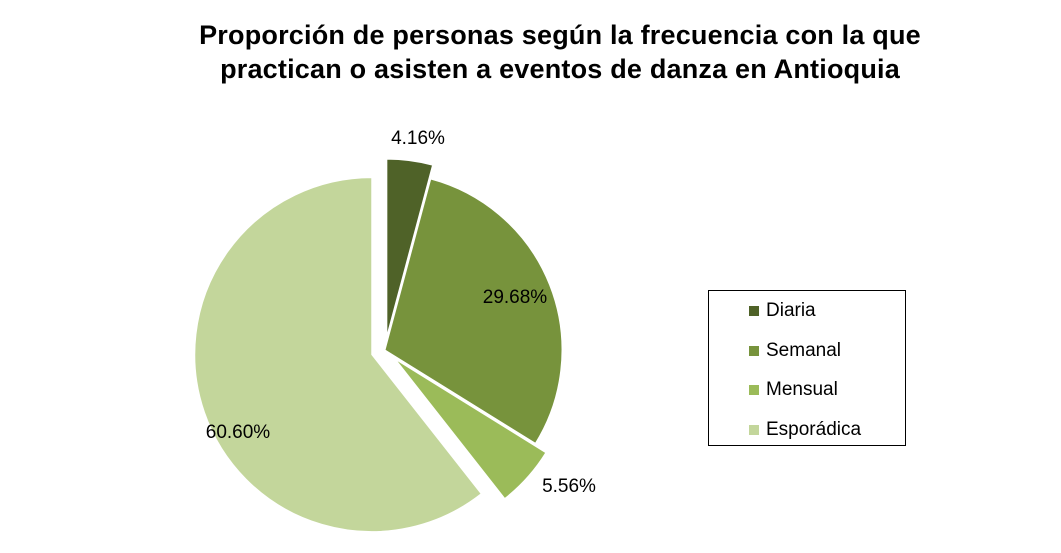  I want to click on legend-item-mensual: Mensual, so click(793, 390).